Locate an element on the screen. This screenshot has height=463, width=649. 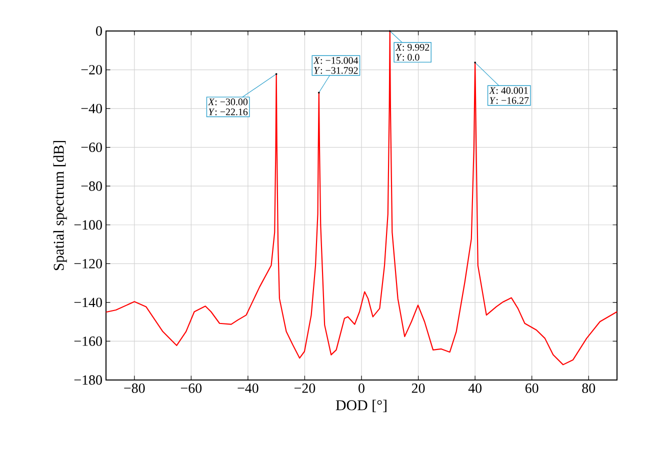
y-tick-label: −60 is located at coordinates (91, 147).